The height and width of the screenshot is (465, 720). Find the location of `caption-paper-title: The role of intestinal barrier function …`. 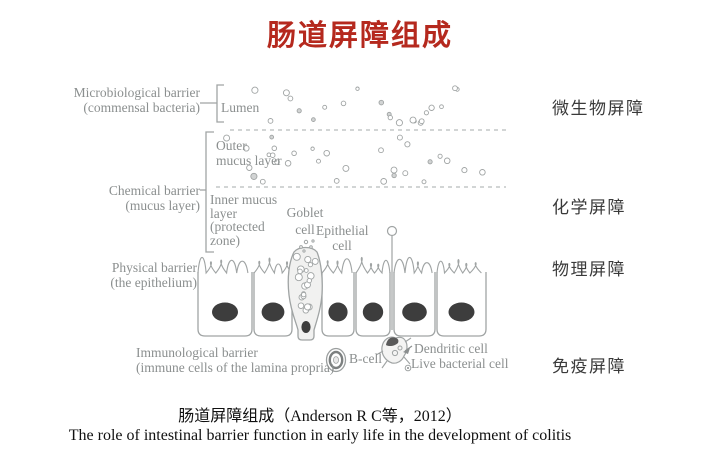

caption-paper-title: The role of intestinal barrier function … is located at coordinates (320, 435).